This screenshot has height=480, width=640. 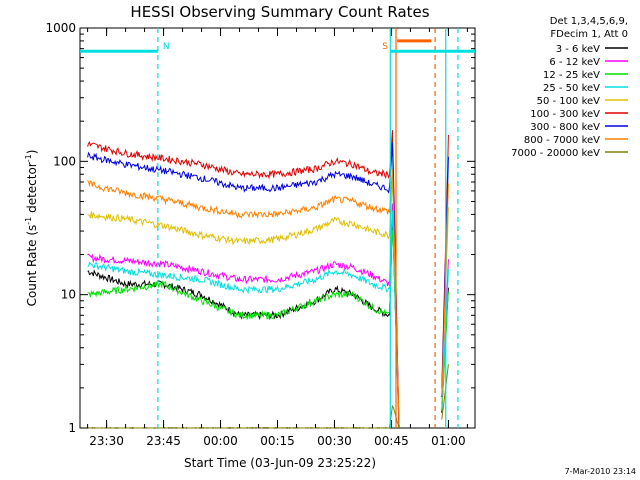 What do you see at coordinates (28, 158) in the screenshot?
I see `y-axis-label-sup2: -1` at bounding box center [28, 158].